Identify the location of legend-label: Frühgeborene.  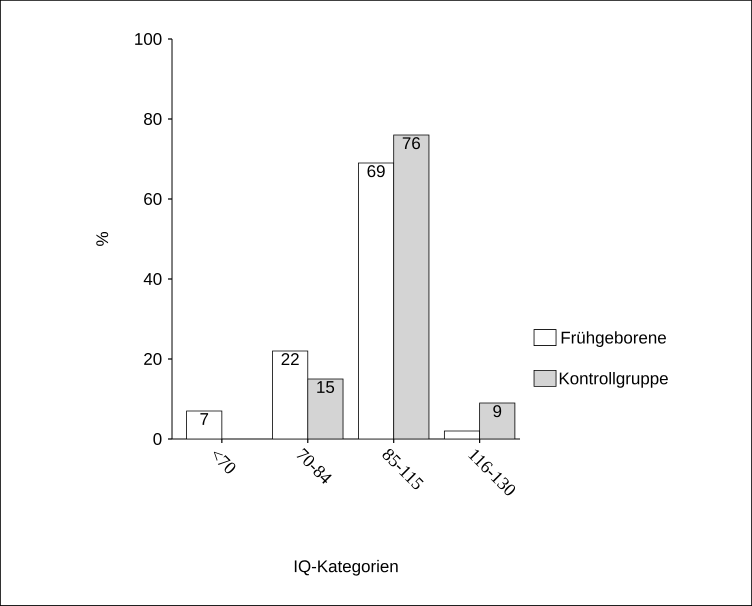
(614, 339).